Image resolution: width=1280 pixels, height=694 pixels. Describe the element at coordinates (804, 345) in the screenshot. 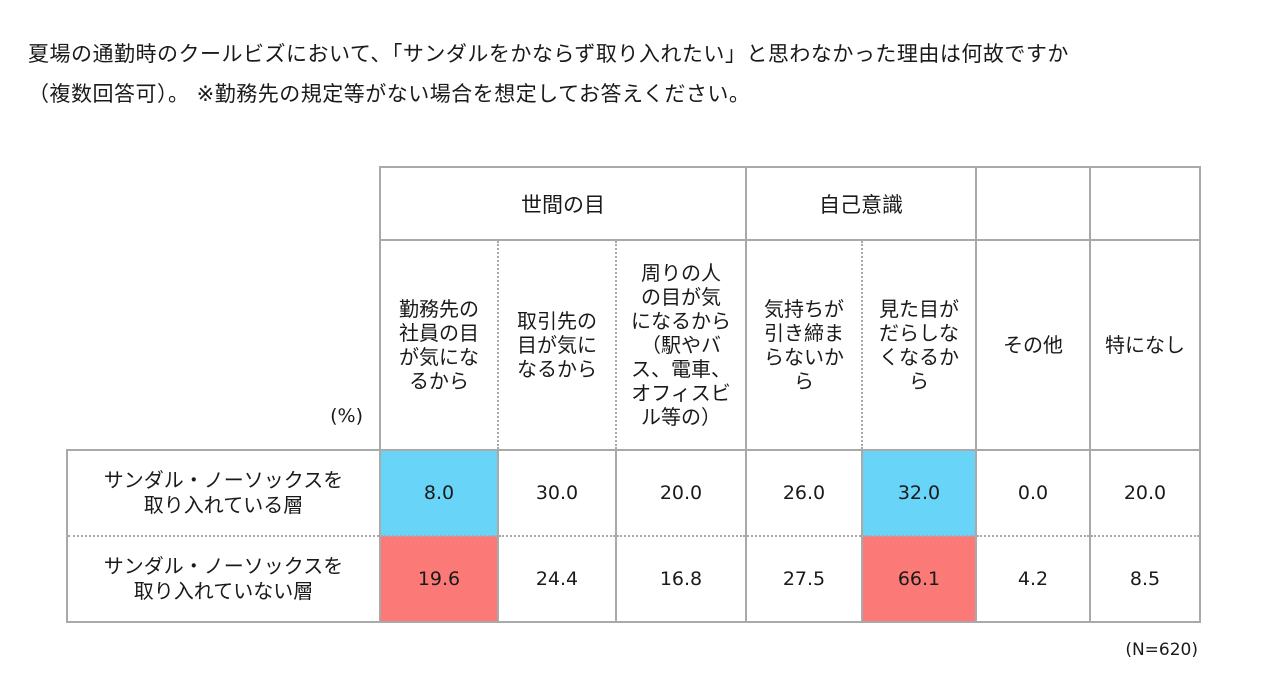

I see `column-header: 気持ちが 引き締ま らないか ら` at that location.